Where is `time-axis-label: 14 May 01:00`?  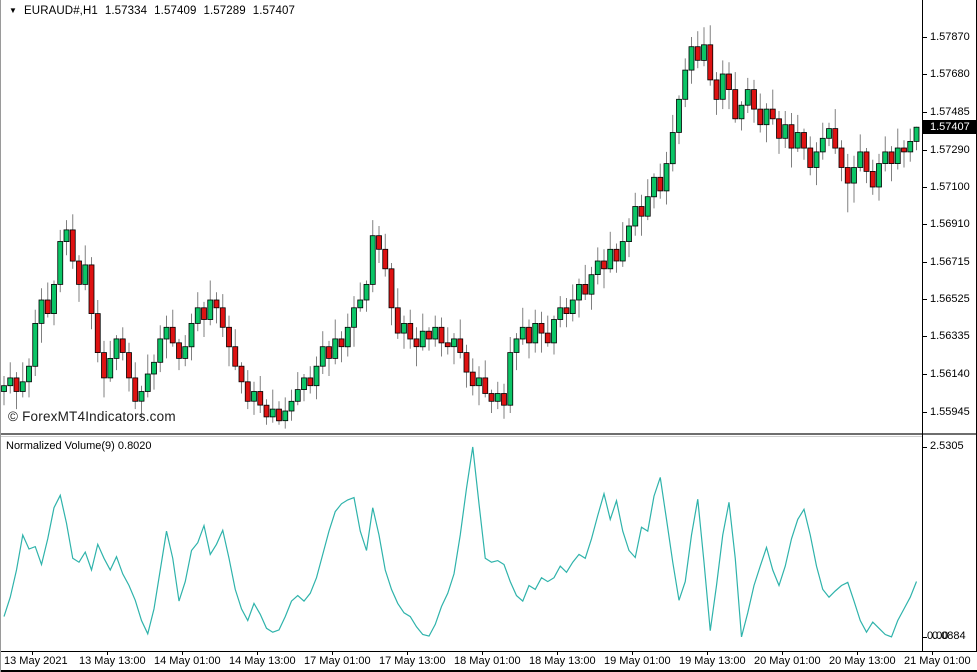
time-axis-label: 14 May 01:00 is located at coordinates (187, 661).